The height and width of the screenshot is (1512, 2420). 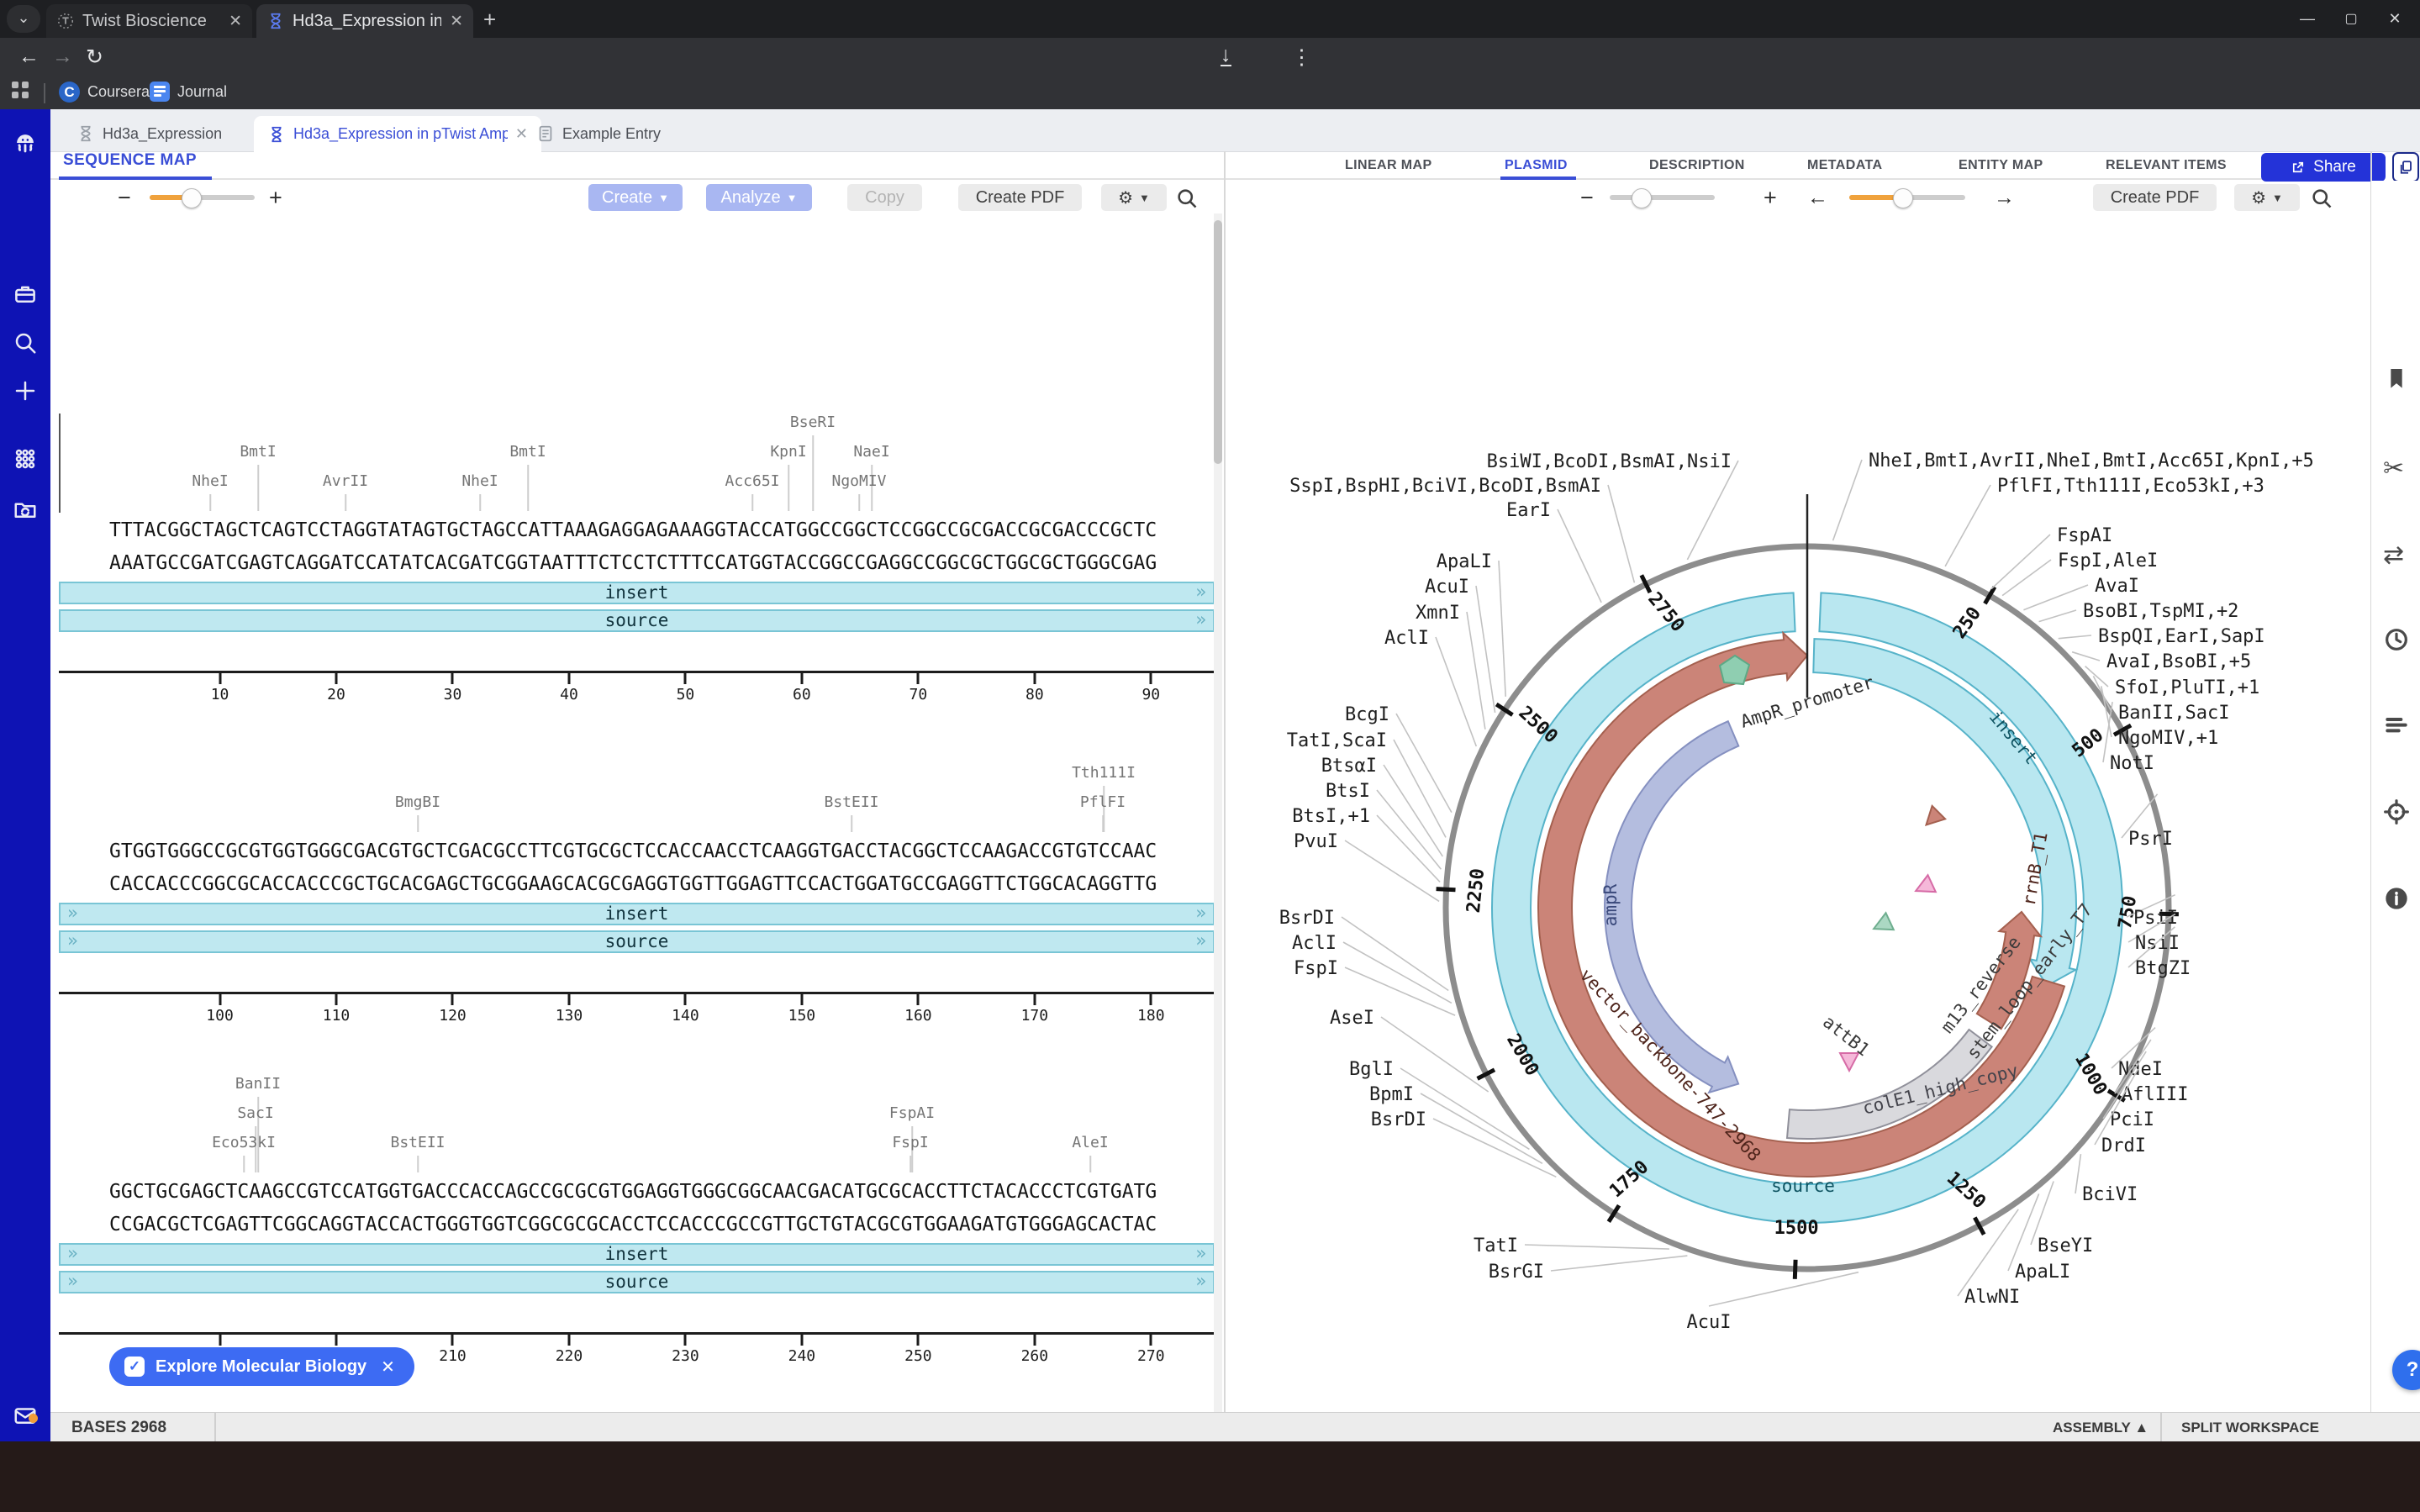 What do you see at coordinates (2406, 1370) in the screenshot?
I see `help-button: ?` at bounding box center [2406, 1370].